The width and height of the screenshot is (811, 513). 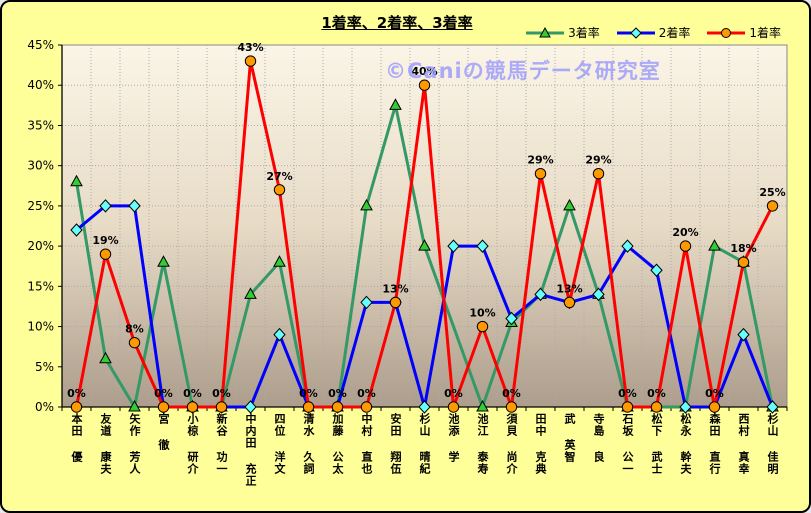 I want to click on y-axis-label: 15%, so click(x=40, y=286).